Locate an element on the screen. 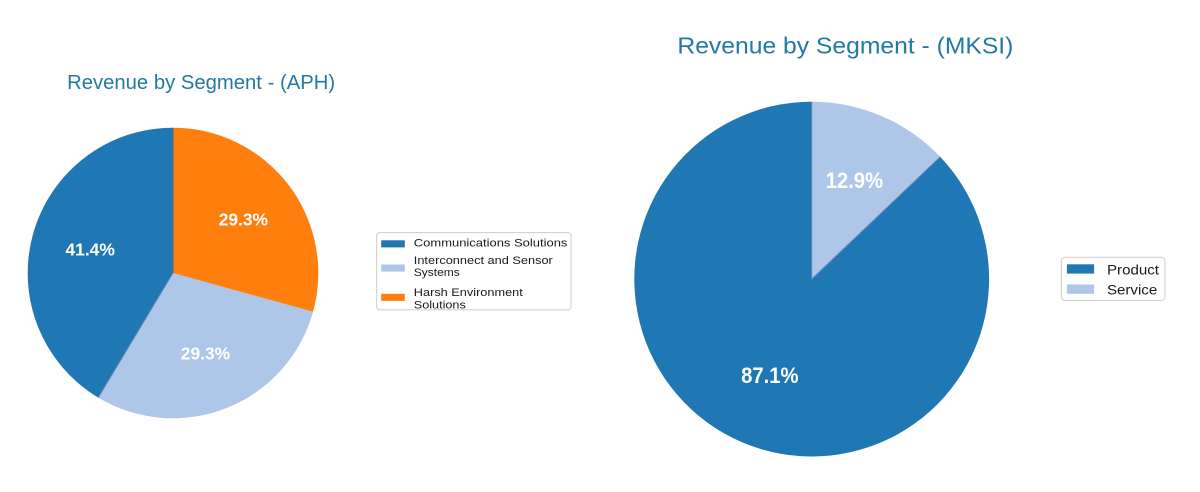 The height and width of the screenshot is (492, 1200). svg-text: Revenue by Segment - (APH) is located at coordinates (201, 83).